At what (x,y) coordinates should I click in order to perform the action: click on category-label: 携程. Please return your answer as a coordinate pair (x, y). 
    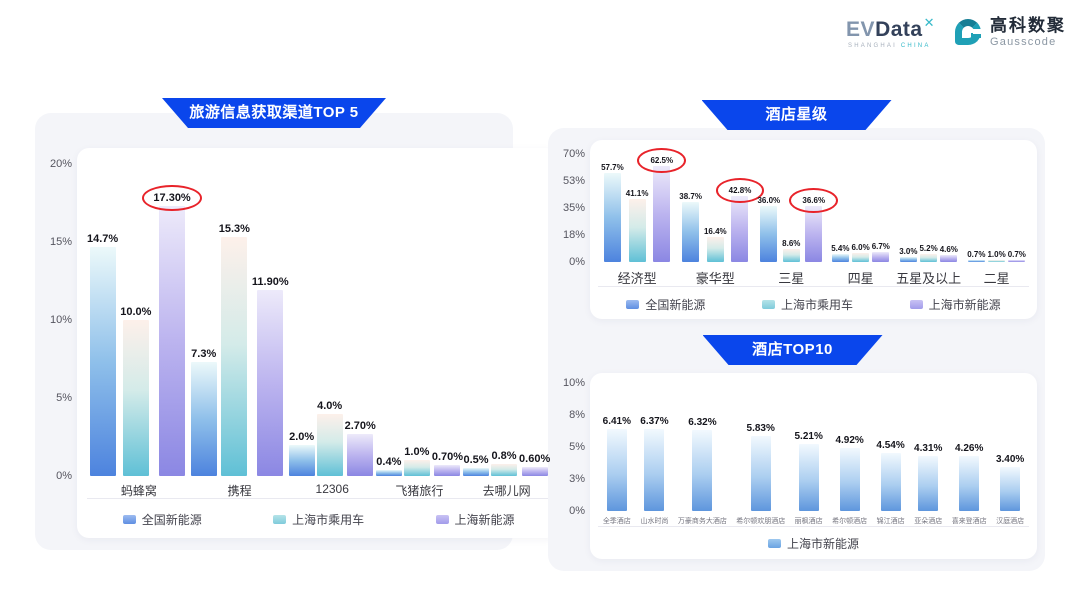
    Looking at the image, I should click on (239, 491).